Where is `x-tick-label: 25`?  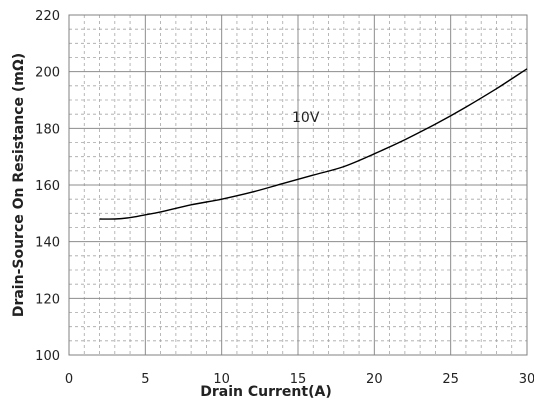 x-tick-label: 25 is located at coordinates (450, 379).